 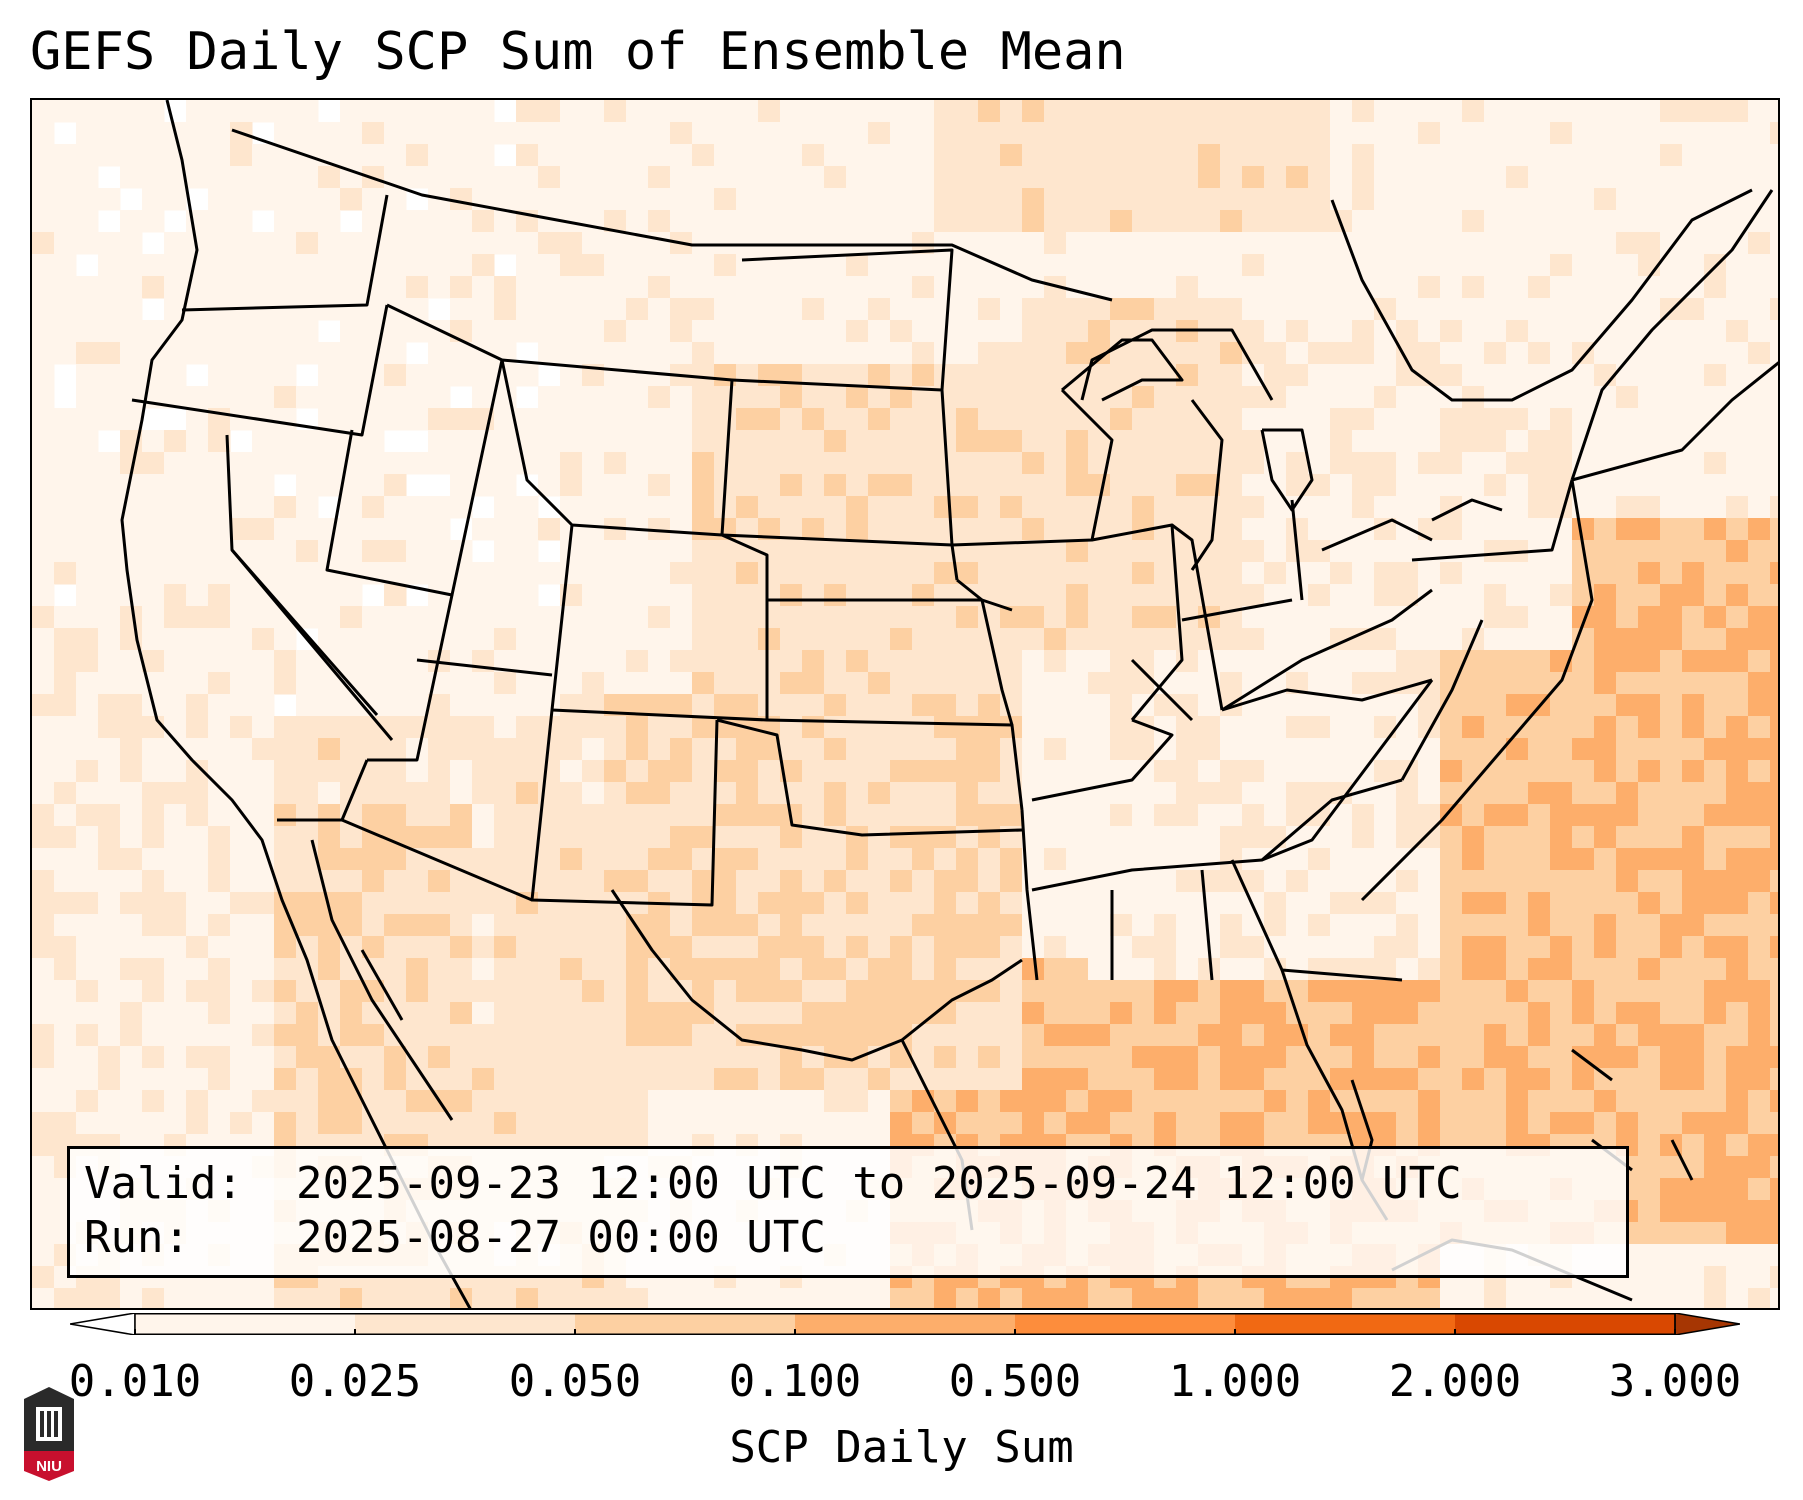 I want to click on niu-logo: NIU, so click(x=49, y=1434).